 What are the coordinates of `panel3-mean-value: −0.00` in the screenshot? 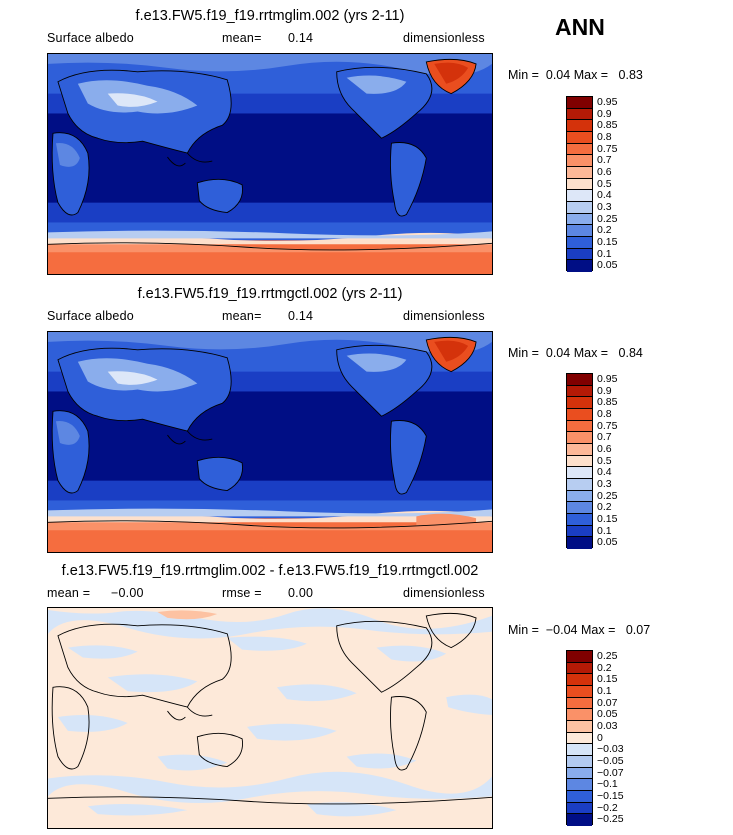 It's located at (127, 593).